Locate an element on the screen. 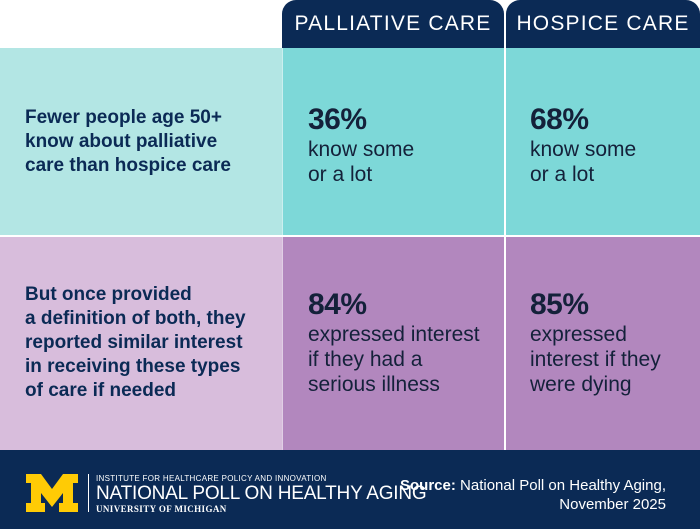  logo-divider is located at coordinates (88, 493).